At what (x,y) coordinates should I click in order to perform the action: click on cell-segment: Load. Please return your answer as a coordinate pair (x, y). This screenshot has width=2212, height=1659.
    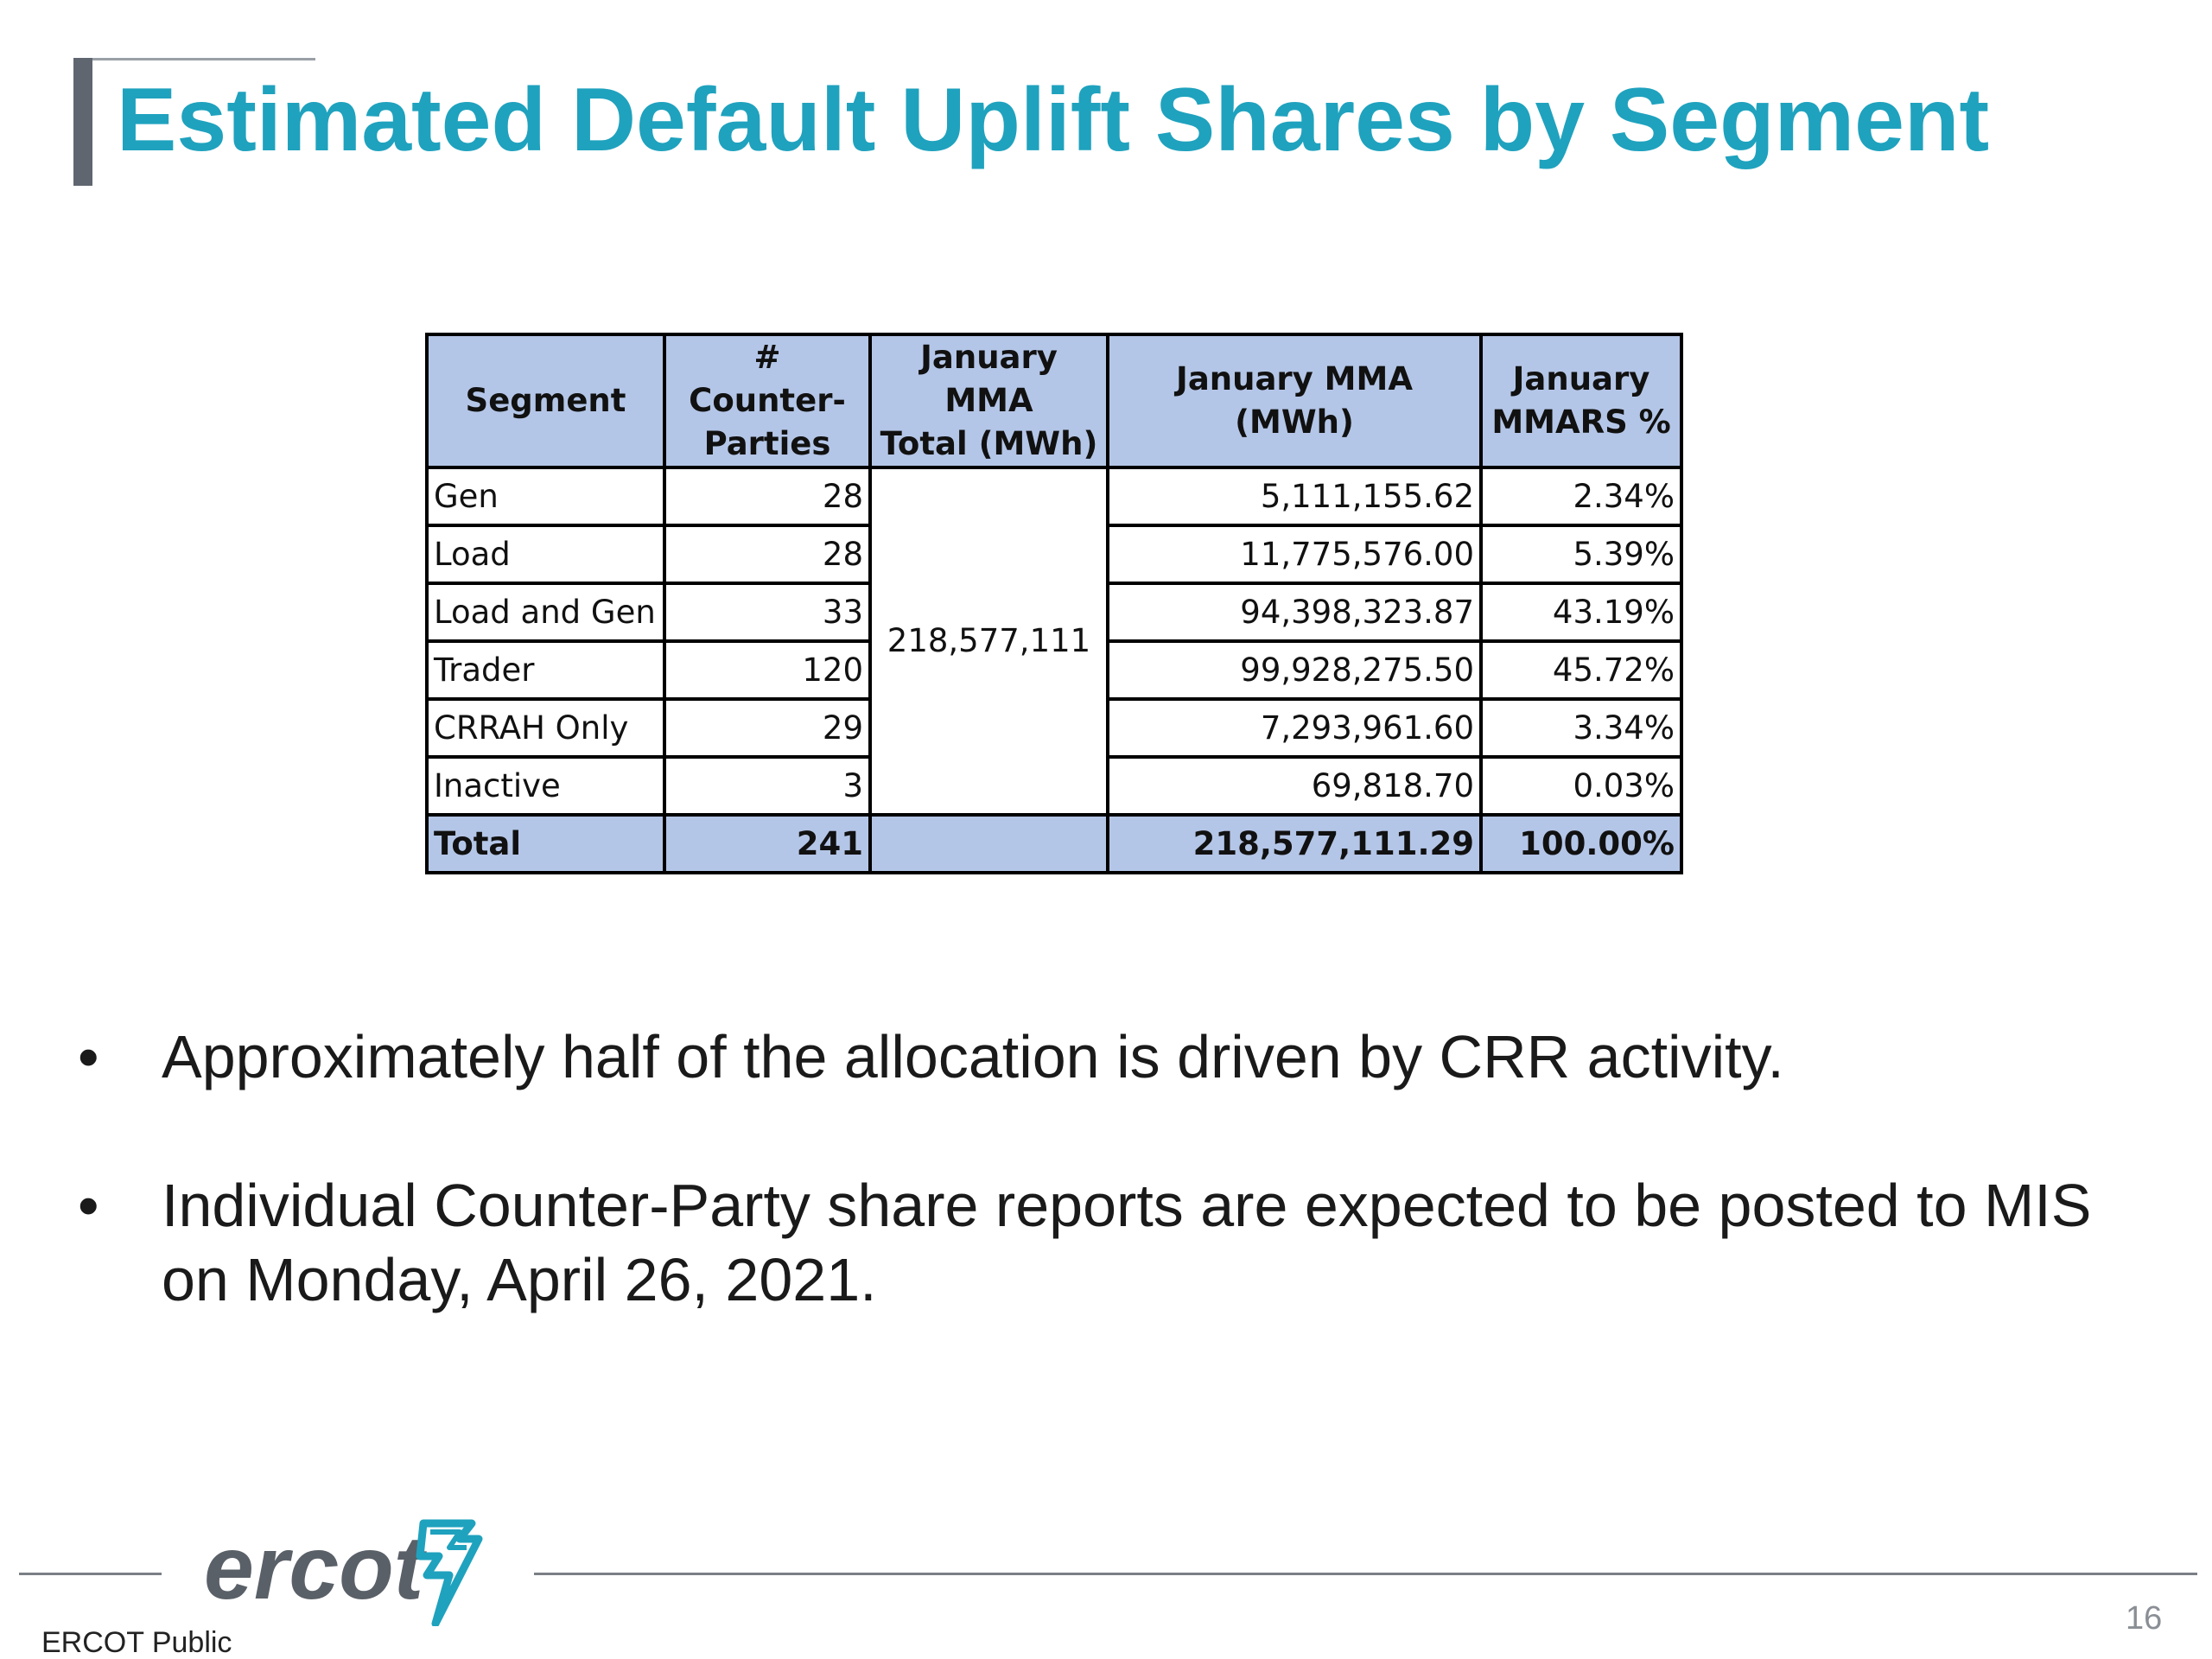
    Looking at the image, I should click on (545, 554).